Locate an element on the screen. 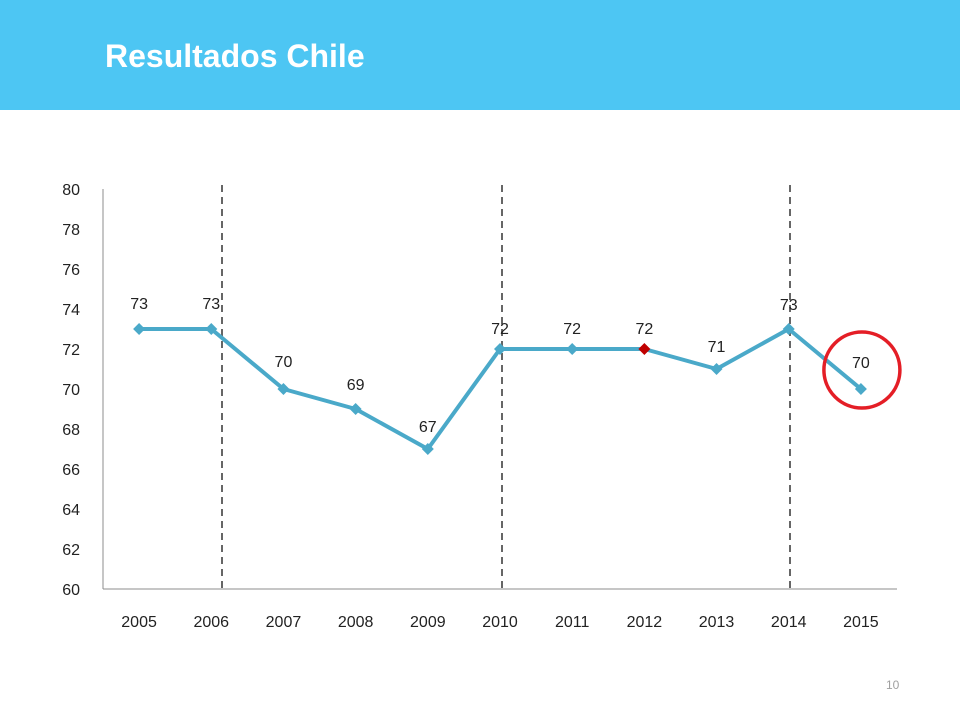  series-points is located at coordinates (500, 389).